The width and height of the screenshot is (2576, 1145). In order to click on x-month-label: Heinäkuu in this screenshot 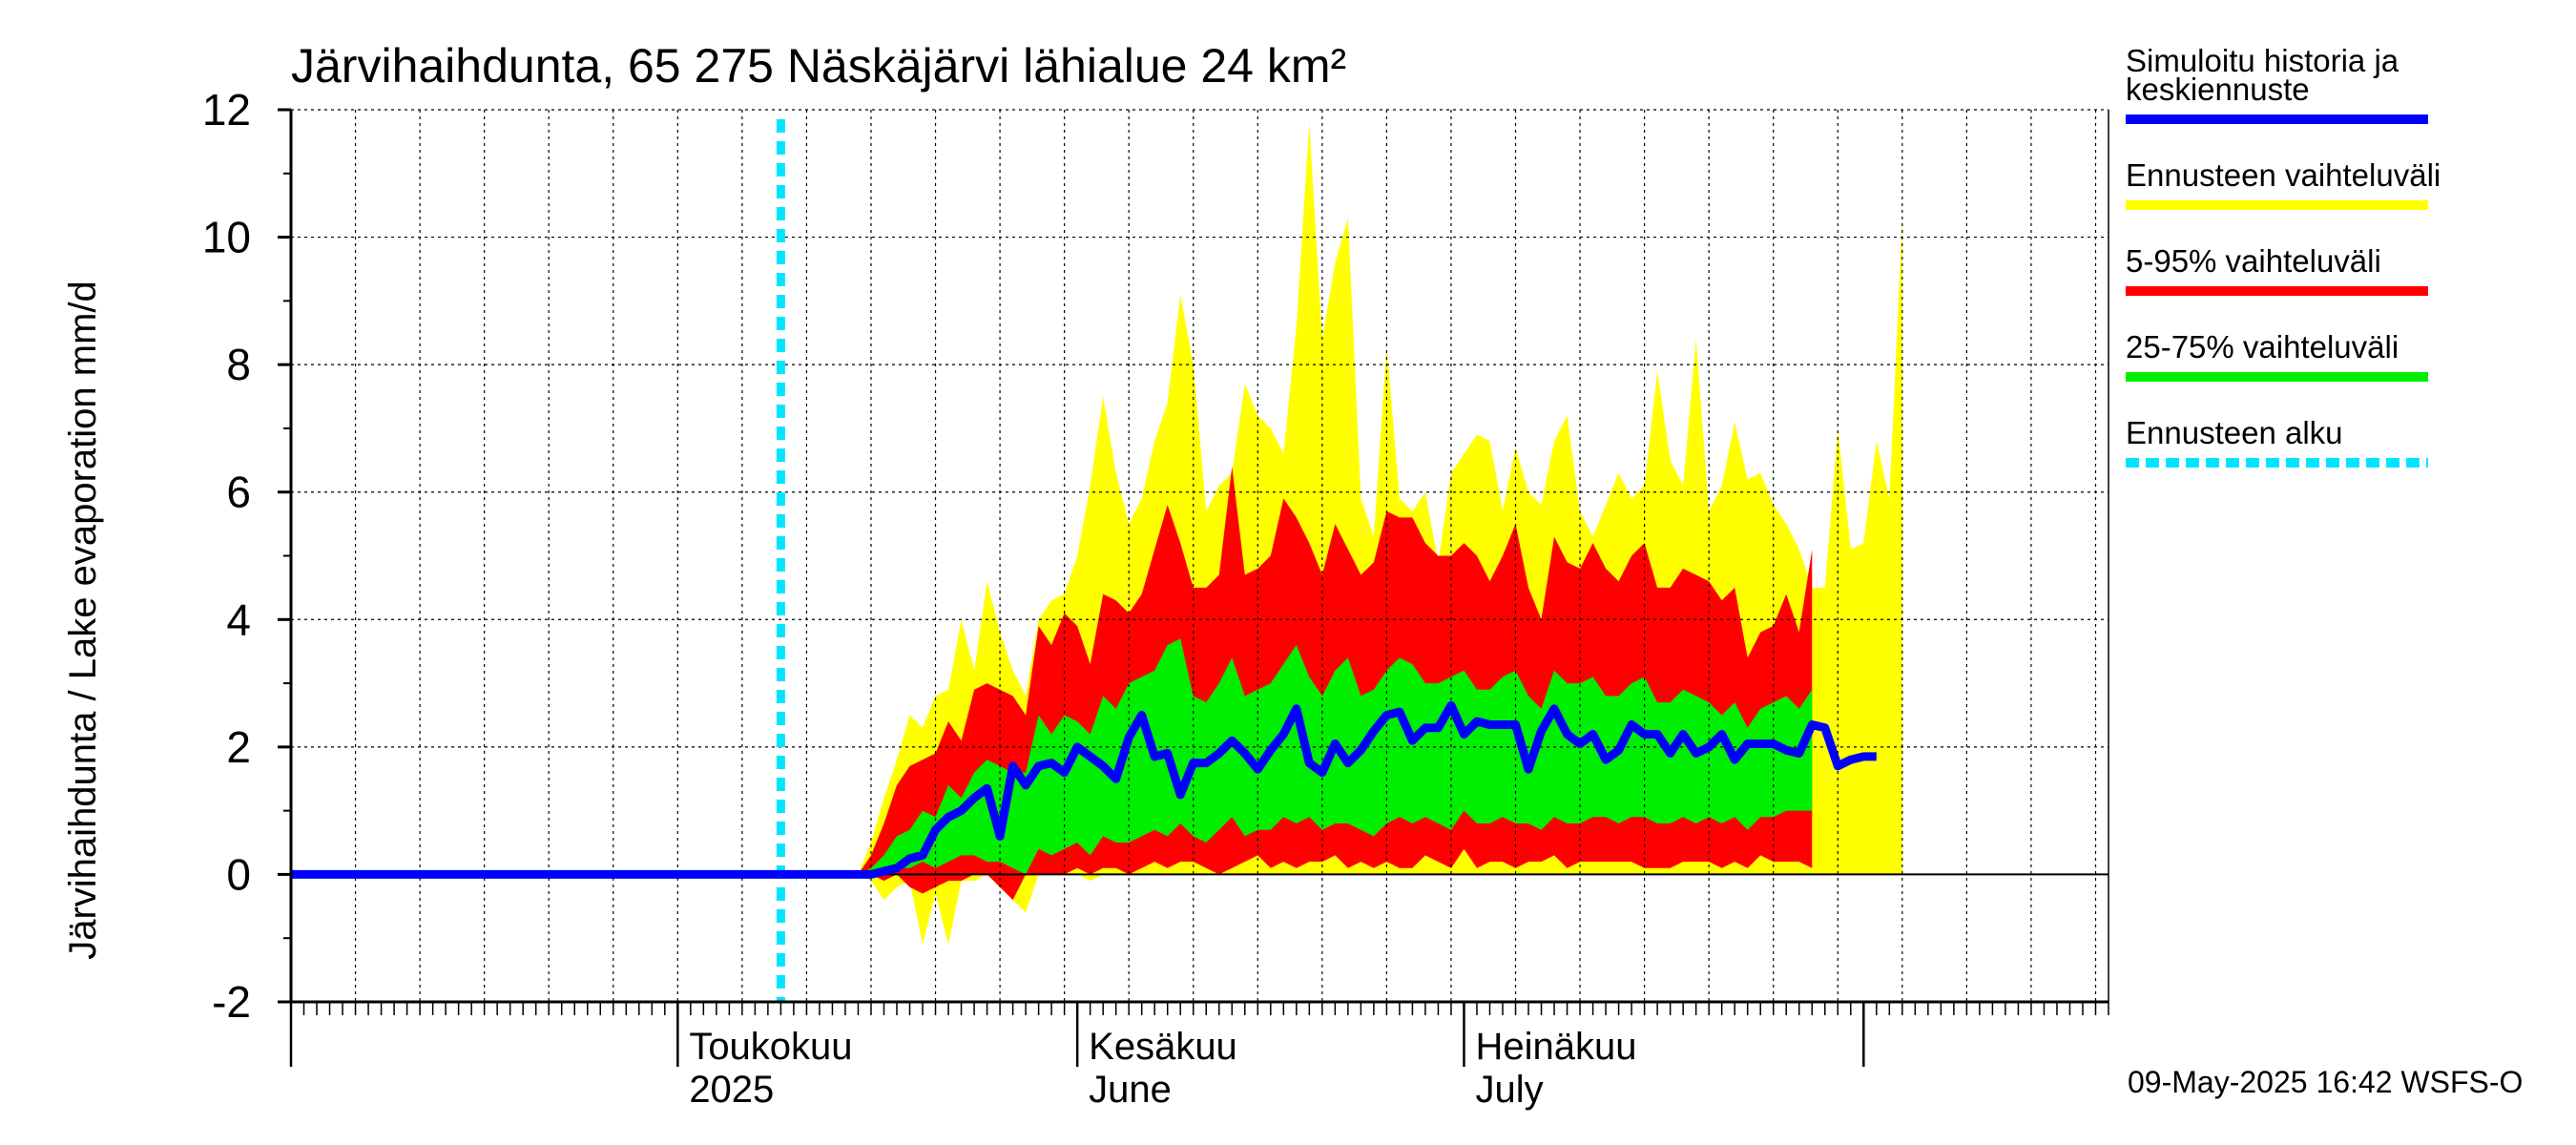, I will do `click(1555, 1047)`.